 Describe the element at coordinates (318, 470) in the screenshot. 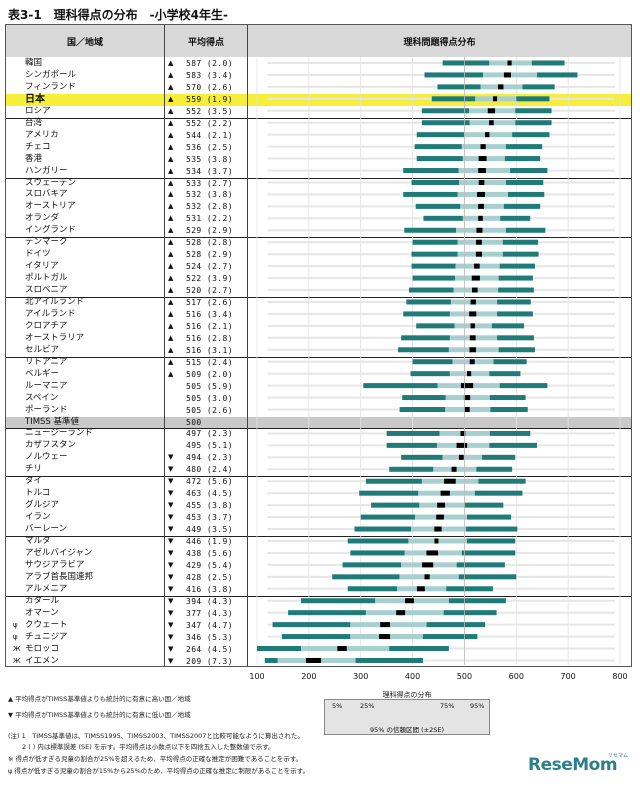

I see `table-row: チリ ▼ 480 (2.4)` at that location.